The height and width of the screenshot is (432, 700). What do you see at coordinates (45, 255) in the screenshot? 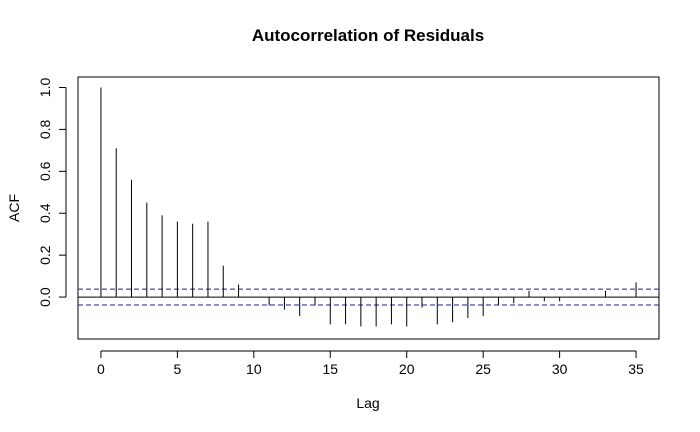
I see `y-tick-label: 0.2` at bounding box center [45, 255].